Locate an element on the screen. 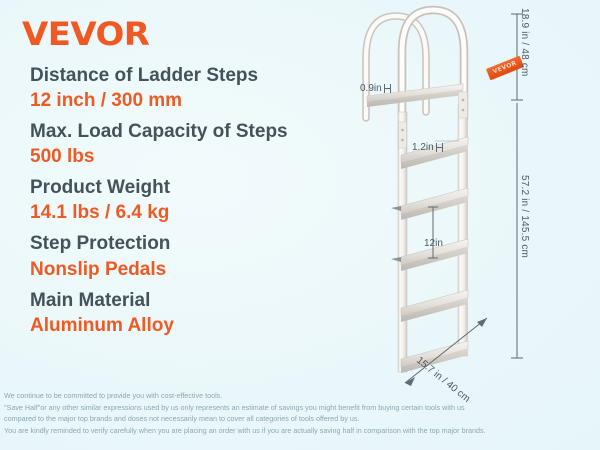  dimension-label-rail-width: 1.2in is located at coordinates (427, 147).